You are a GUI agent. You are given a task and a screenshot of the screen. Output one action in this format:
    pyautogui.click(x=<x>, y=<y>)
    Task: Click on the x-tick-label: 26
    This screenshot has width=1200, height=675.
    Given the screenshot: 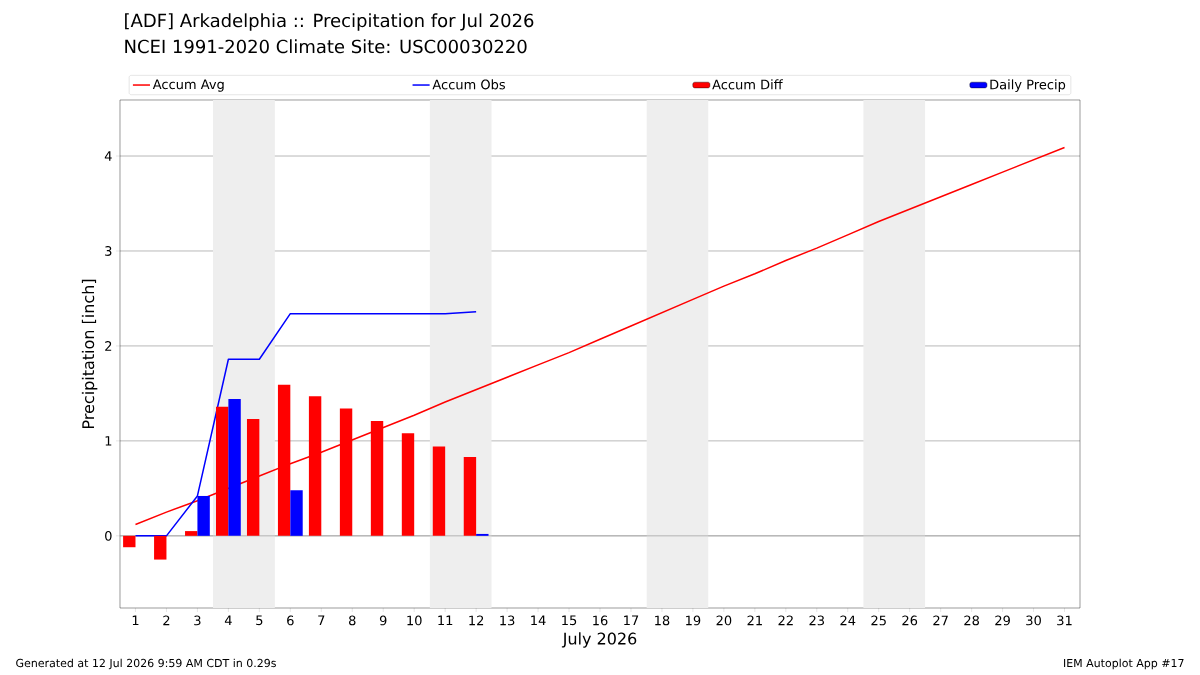 What is the action you would take?
    pyautogui.click(x=910, y=620)
    